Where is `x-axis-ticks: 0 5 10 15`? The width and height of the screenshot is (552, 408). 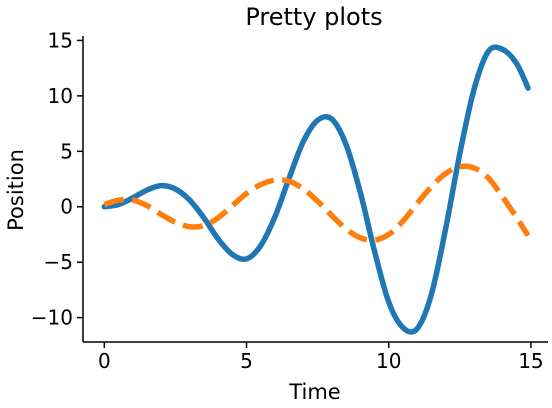 x-axis-ticks: 0 5 10 15 is located at coordinates (321, 357).